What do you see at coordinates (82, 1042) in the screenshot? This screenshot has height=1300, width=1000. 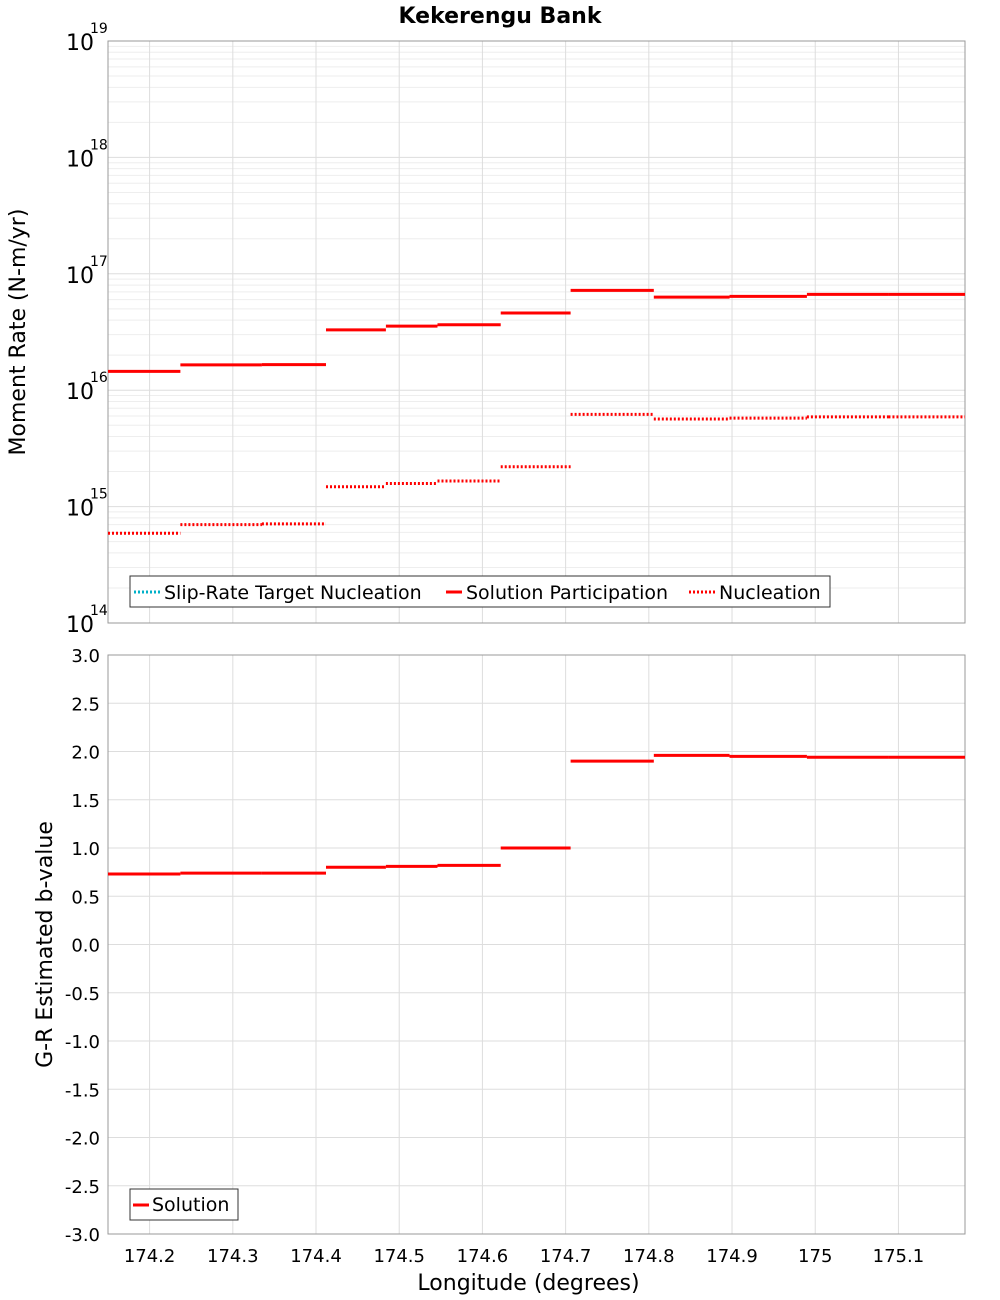 I see `y-tick-label: -1.0` at bounding box center [82, 1042].